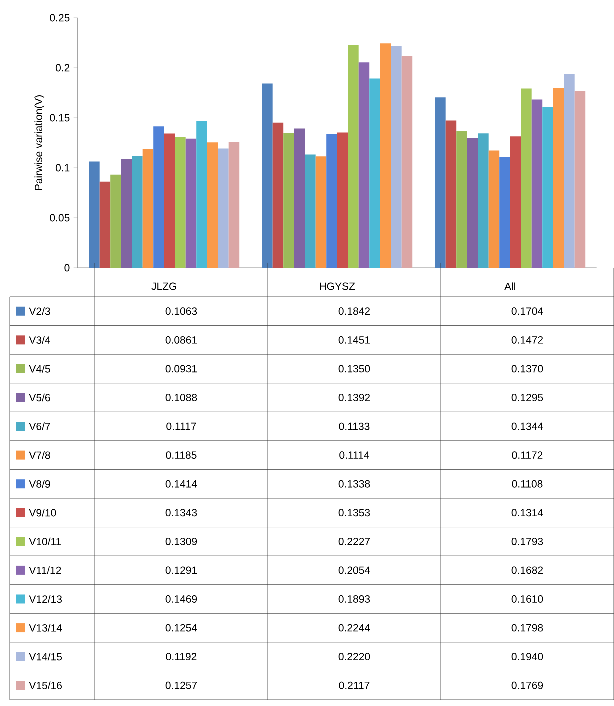  What do you see at coordinates (528, 513) in the screenshot?
I see `data-label: 0.1314` at bounding box center [528, 513].